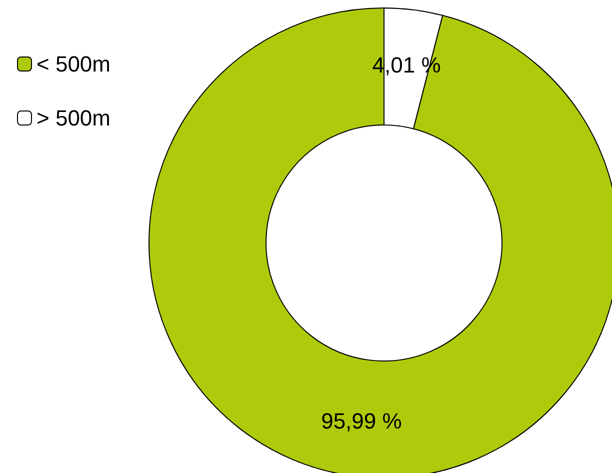  I want to click on data-label: 95,99 %, so click(361, 421).